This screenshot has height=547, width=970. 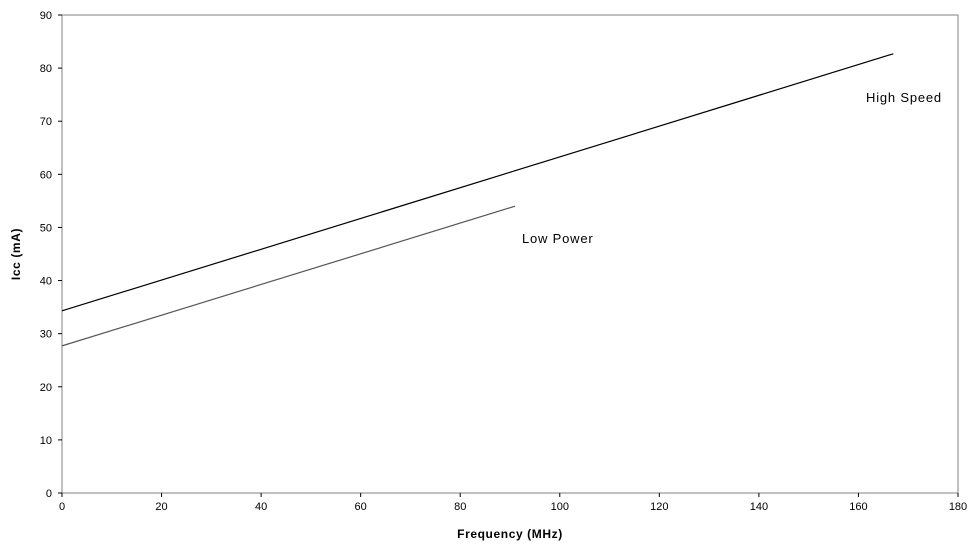 I want to click on x-tick-label: 160, so click(x=858, y=507).